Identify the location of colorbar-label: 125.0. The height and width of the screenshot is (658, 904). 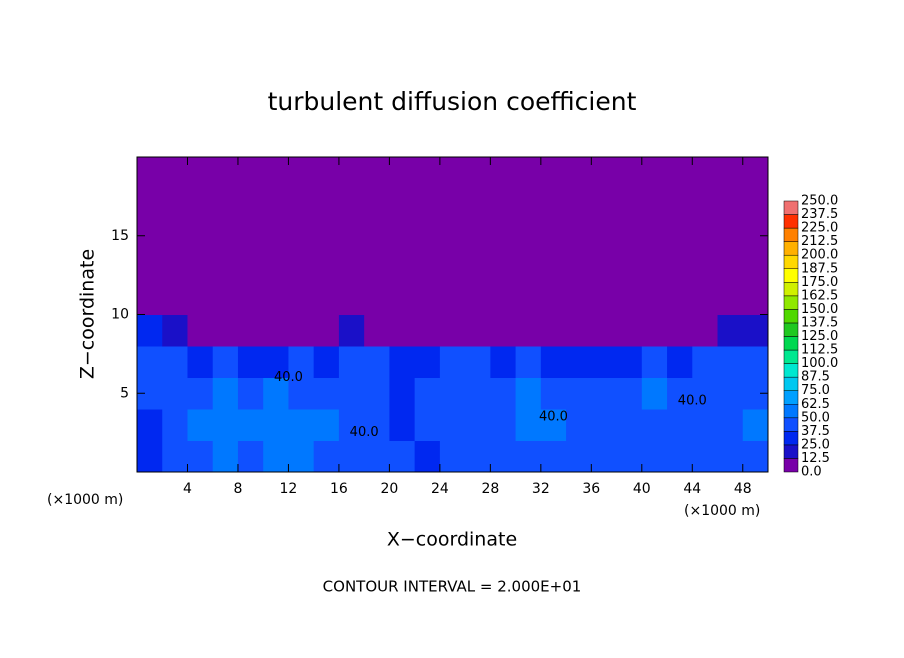
(819, 336).